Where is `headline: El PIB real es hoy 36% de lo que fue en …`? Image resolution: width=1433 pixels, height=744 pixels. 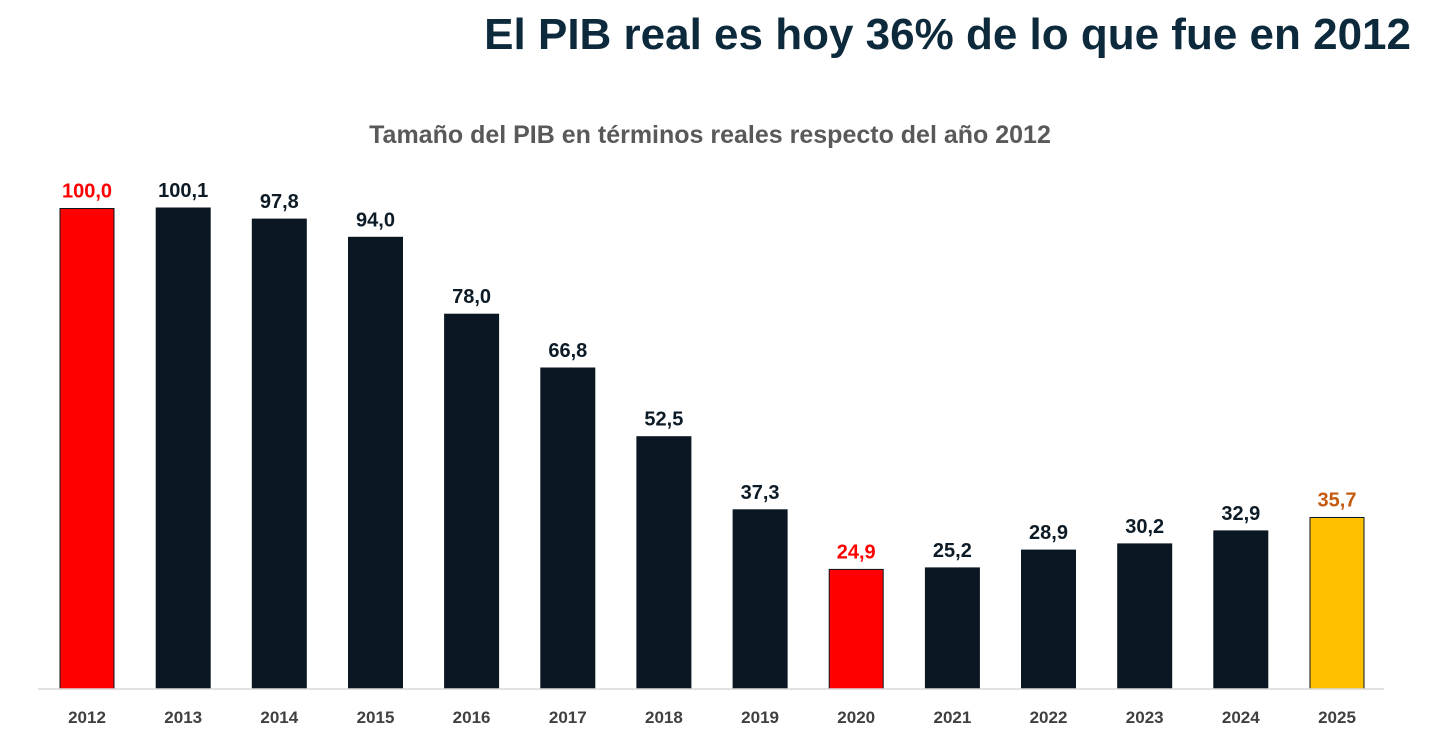 headline: El PIB real es hoy 36% de lo que fue en … is located at coordinates (947, 34).